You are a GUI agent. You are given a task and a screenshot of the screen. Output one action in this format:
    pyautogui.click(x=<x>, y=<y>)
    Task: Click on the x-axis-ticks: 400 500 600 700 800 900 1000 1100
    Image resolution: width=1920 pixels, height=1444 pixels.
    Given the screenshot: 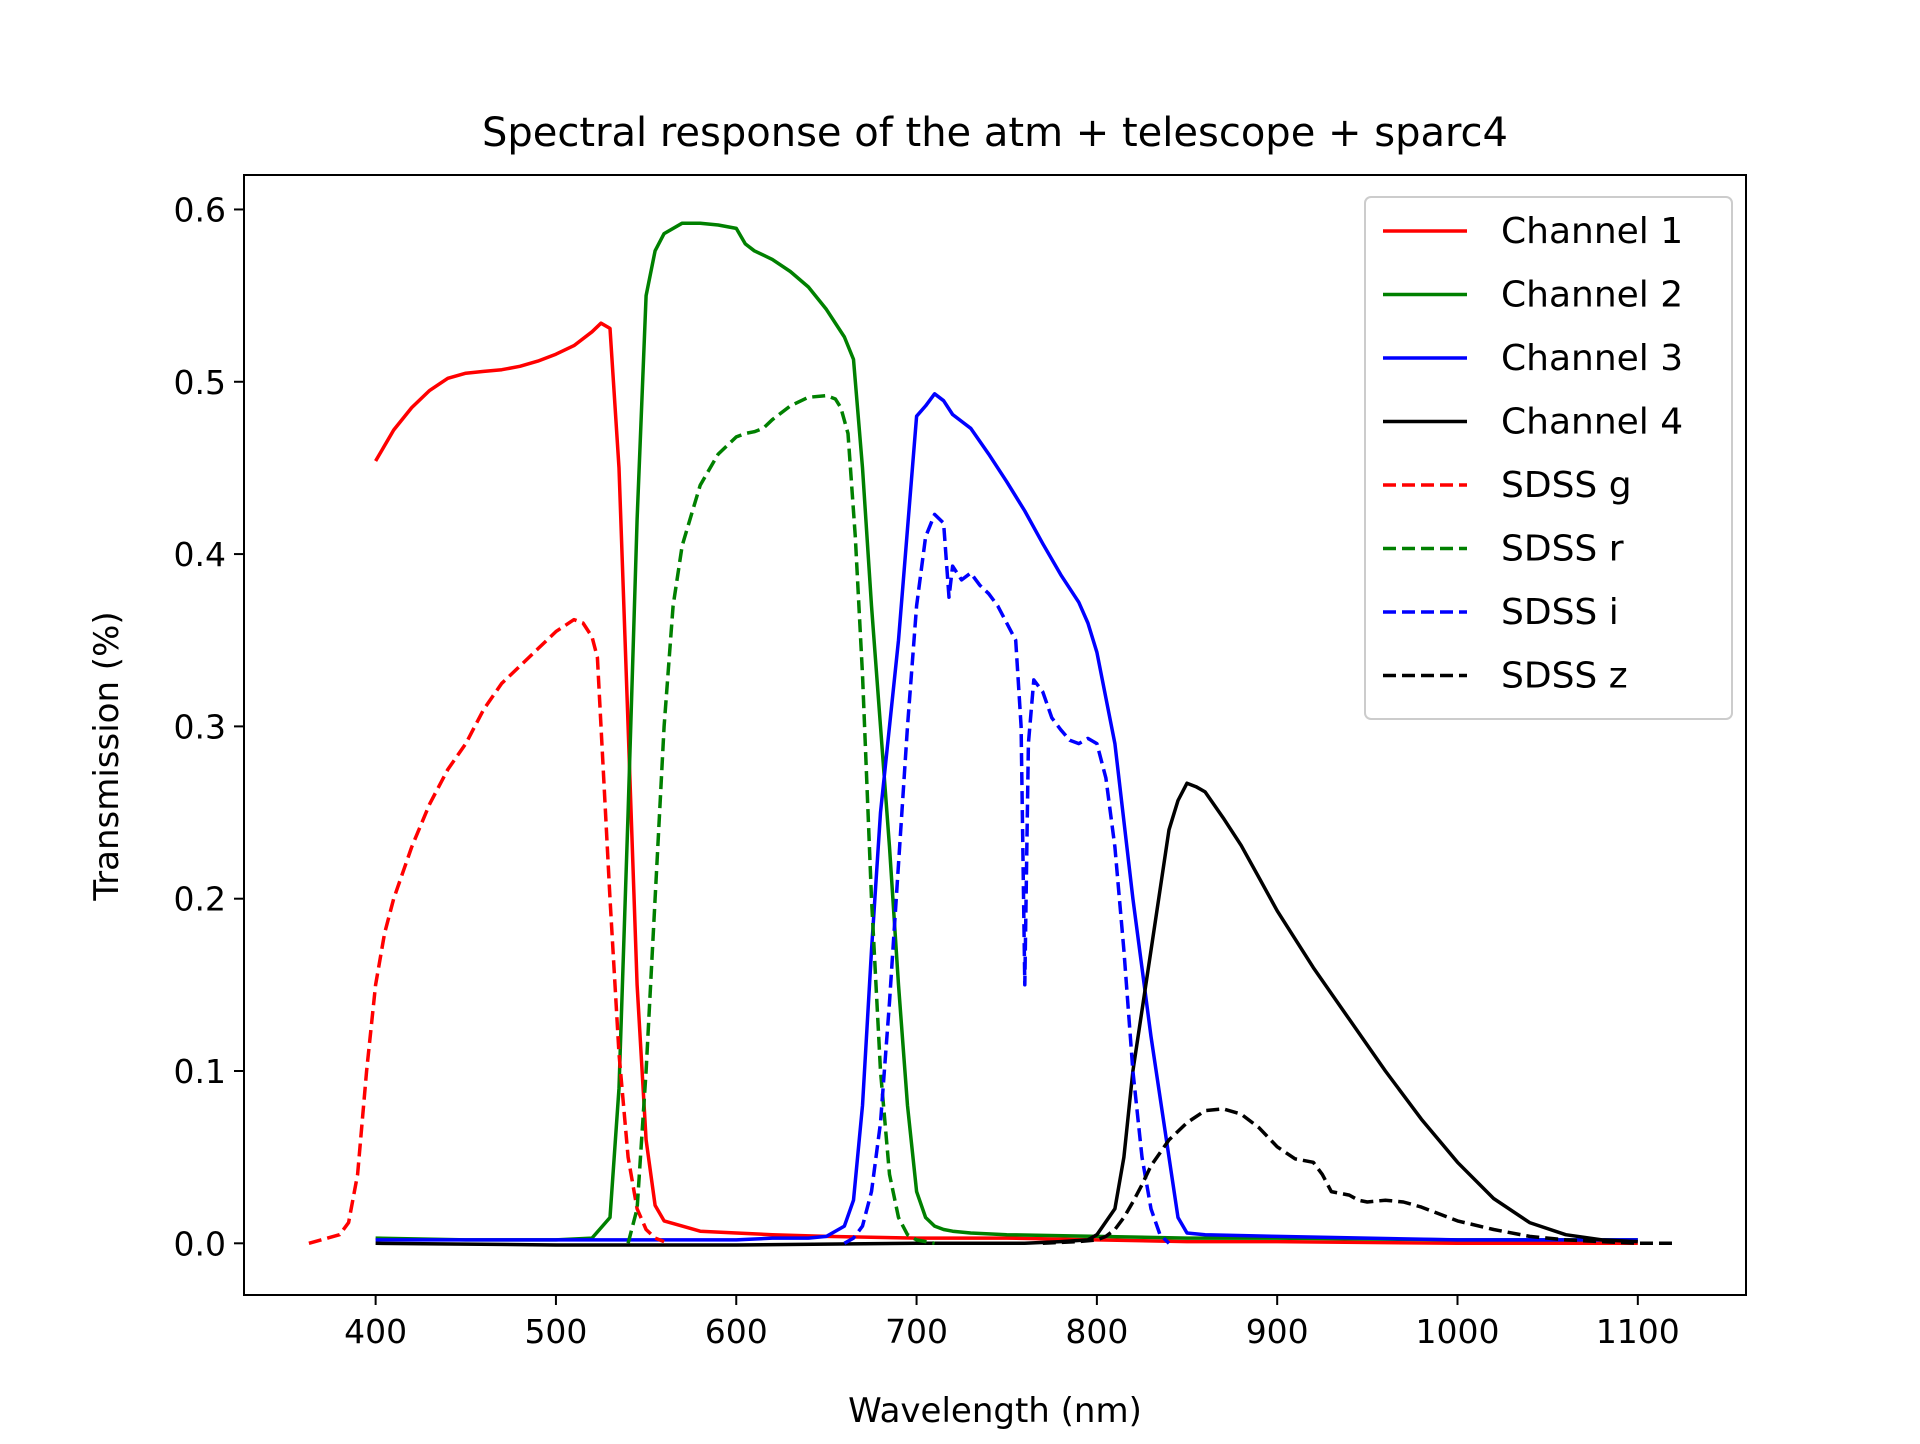 What is the action you would take?
    pyautogui.click(x=1012, y=1323)
    